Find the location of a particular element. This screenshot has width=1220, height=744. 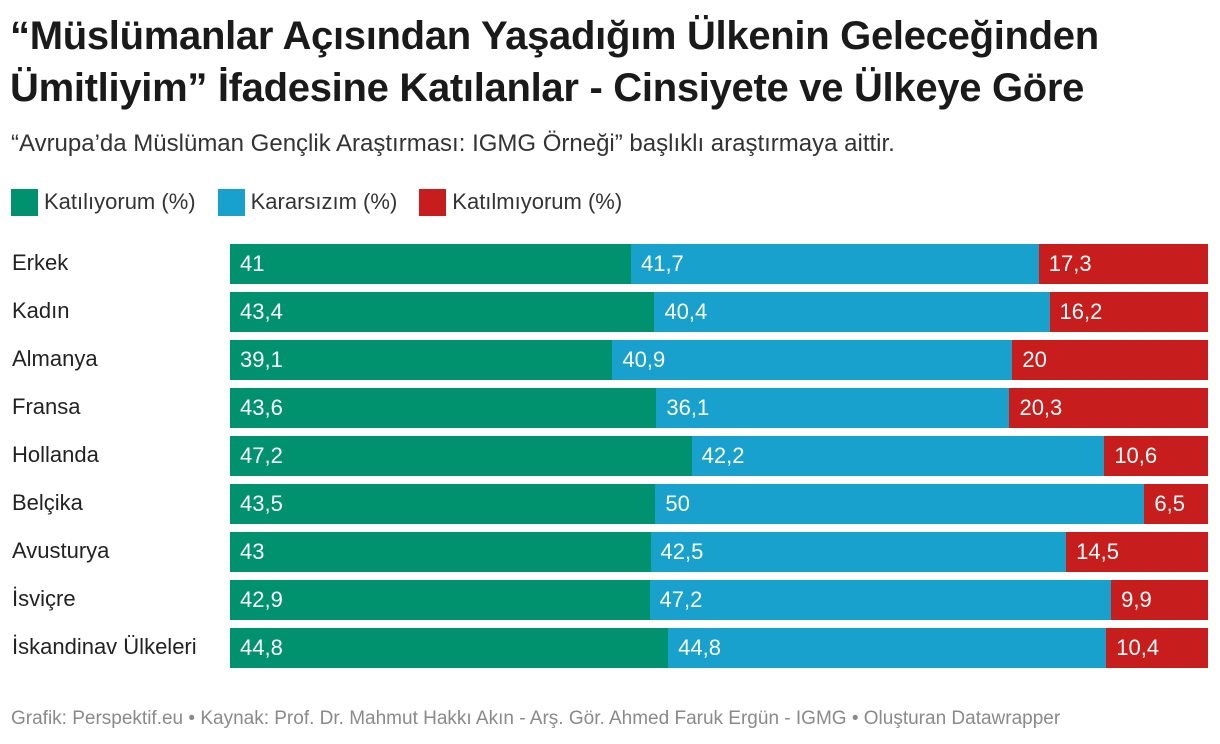

data-label: 41 is located at coordinates (252, 263).